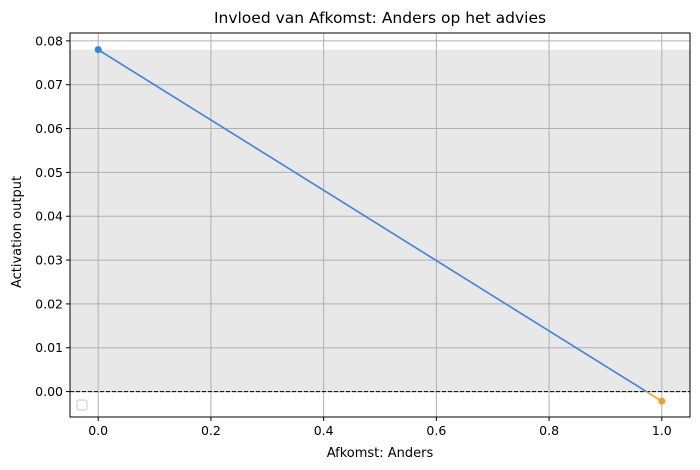 The image size is (700, 470). What do you see at coordinates (436, 430) in the screenshot?
I see `x-tick-label-3: 0.6` at bounding box center [436, 430].